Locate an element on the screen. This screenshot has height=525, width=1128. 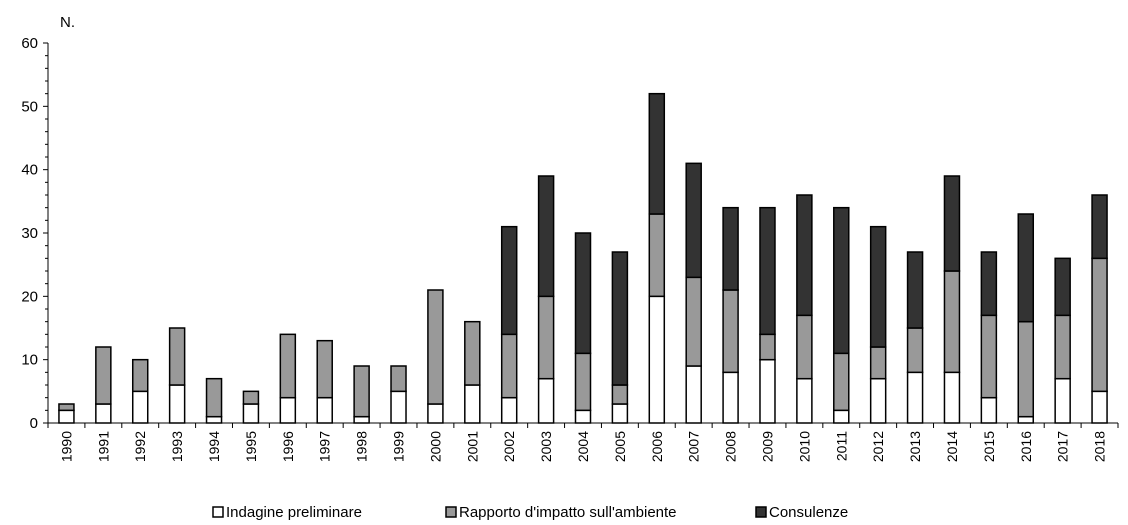
x-tick-label: 1997 is located at coordinates (325, 446).